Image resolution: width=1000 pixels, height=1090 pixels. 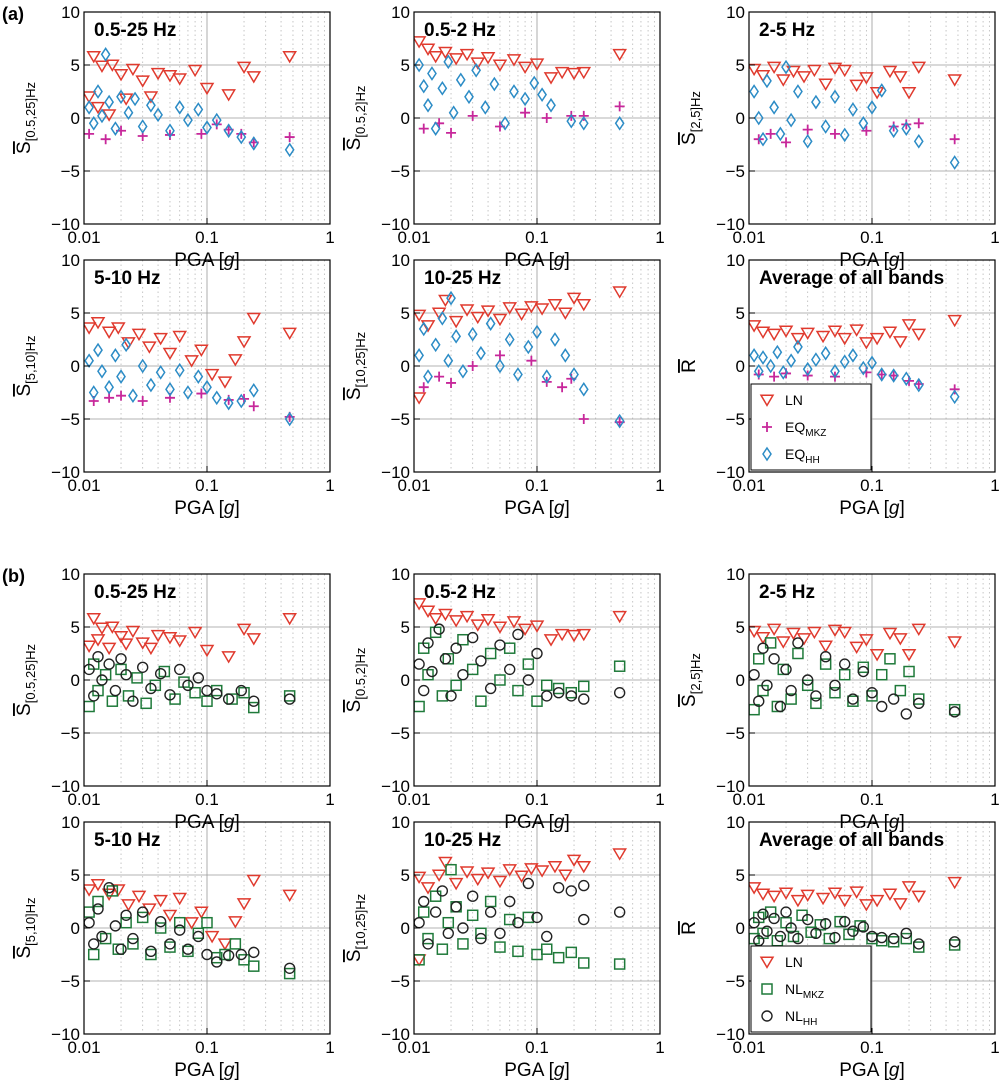 I want to click on y-tick-label: 0, so click(x=405, y=680).